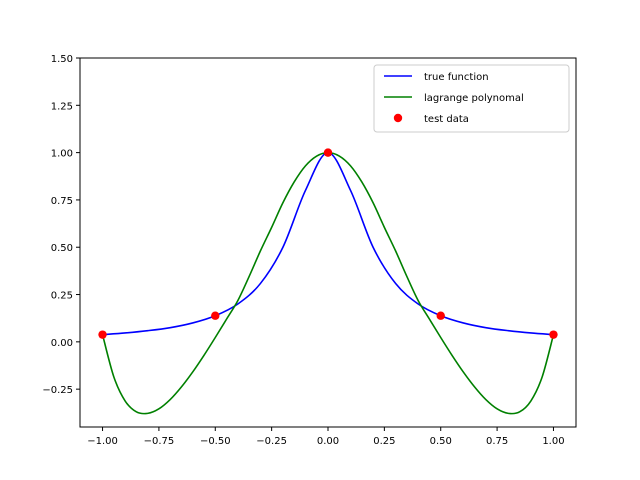 Image resolution: width=640 pixels, height=480 pixels. What do you see at coordinates (62, 248) in the screenshot?
I see `y-tick-label: 0.50` at bounding box center [62, 248].